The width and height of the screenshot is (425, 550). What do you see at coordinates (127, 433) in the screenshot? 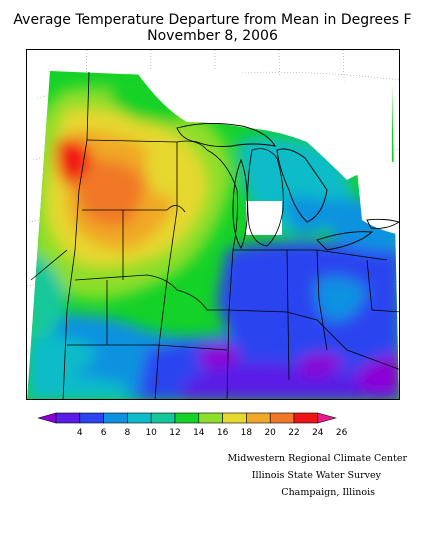
I see `legend-label: 8` at bounding box center [127, 433].